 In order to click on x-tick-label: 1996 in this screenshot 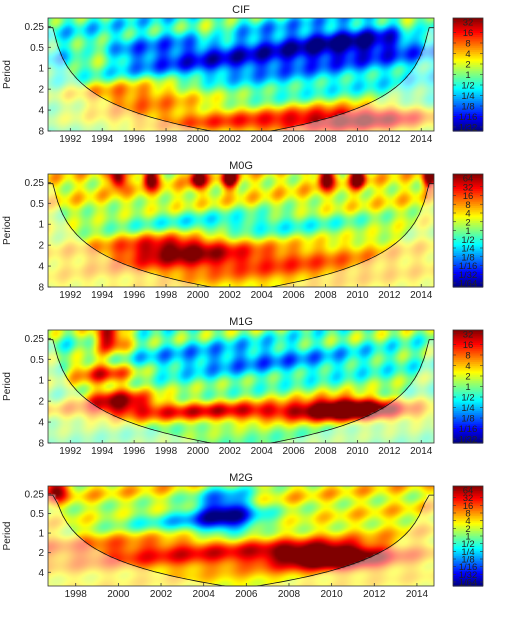, I will do `click(134, 295)`.